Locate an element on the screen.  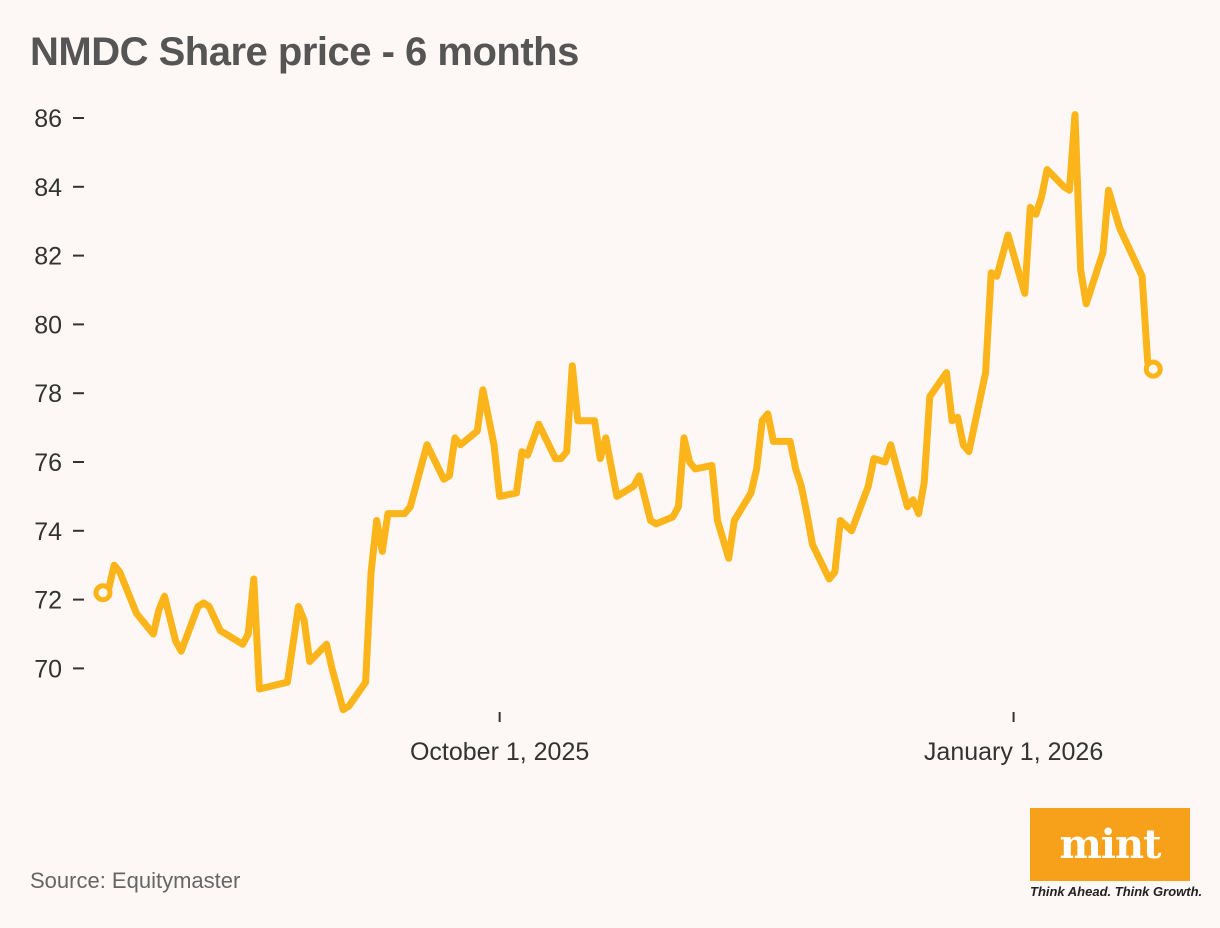
y-tick-label: 70 is located at coordinates (48, 669).